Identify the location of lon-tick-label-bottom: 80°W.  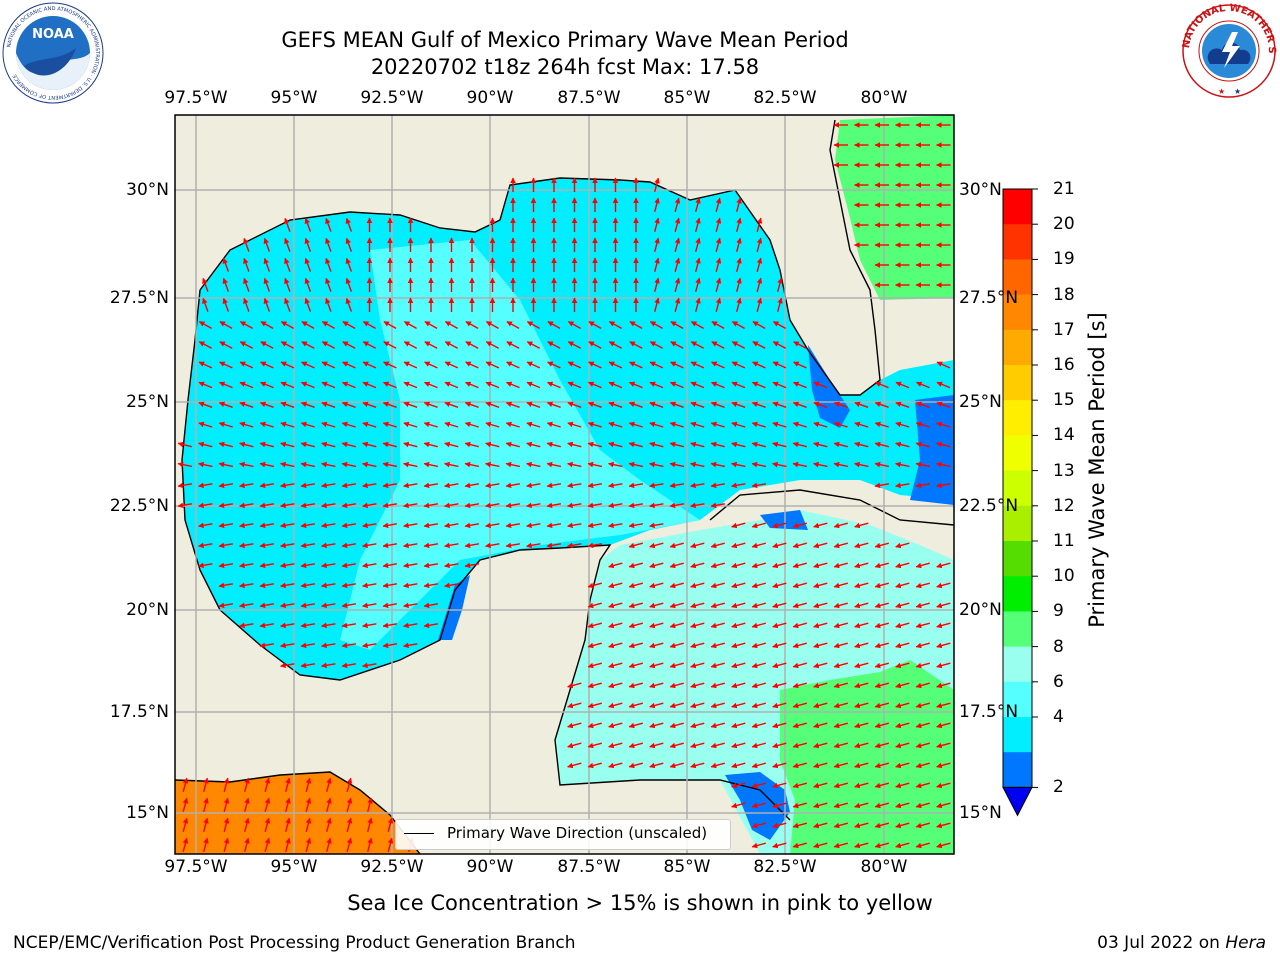
(884, 867).